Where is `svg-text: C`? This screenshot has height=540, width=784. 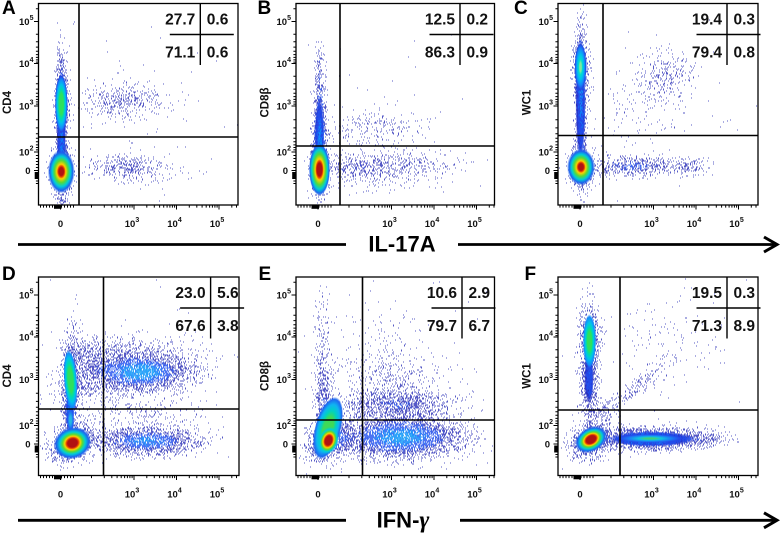
svg-text: C is located at coordinates (521, 9).